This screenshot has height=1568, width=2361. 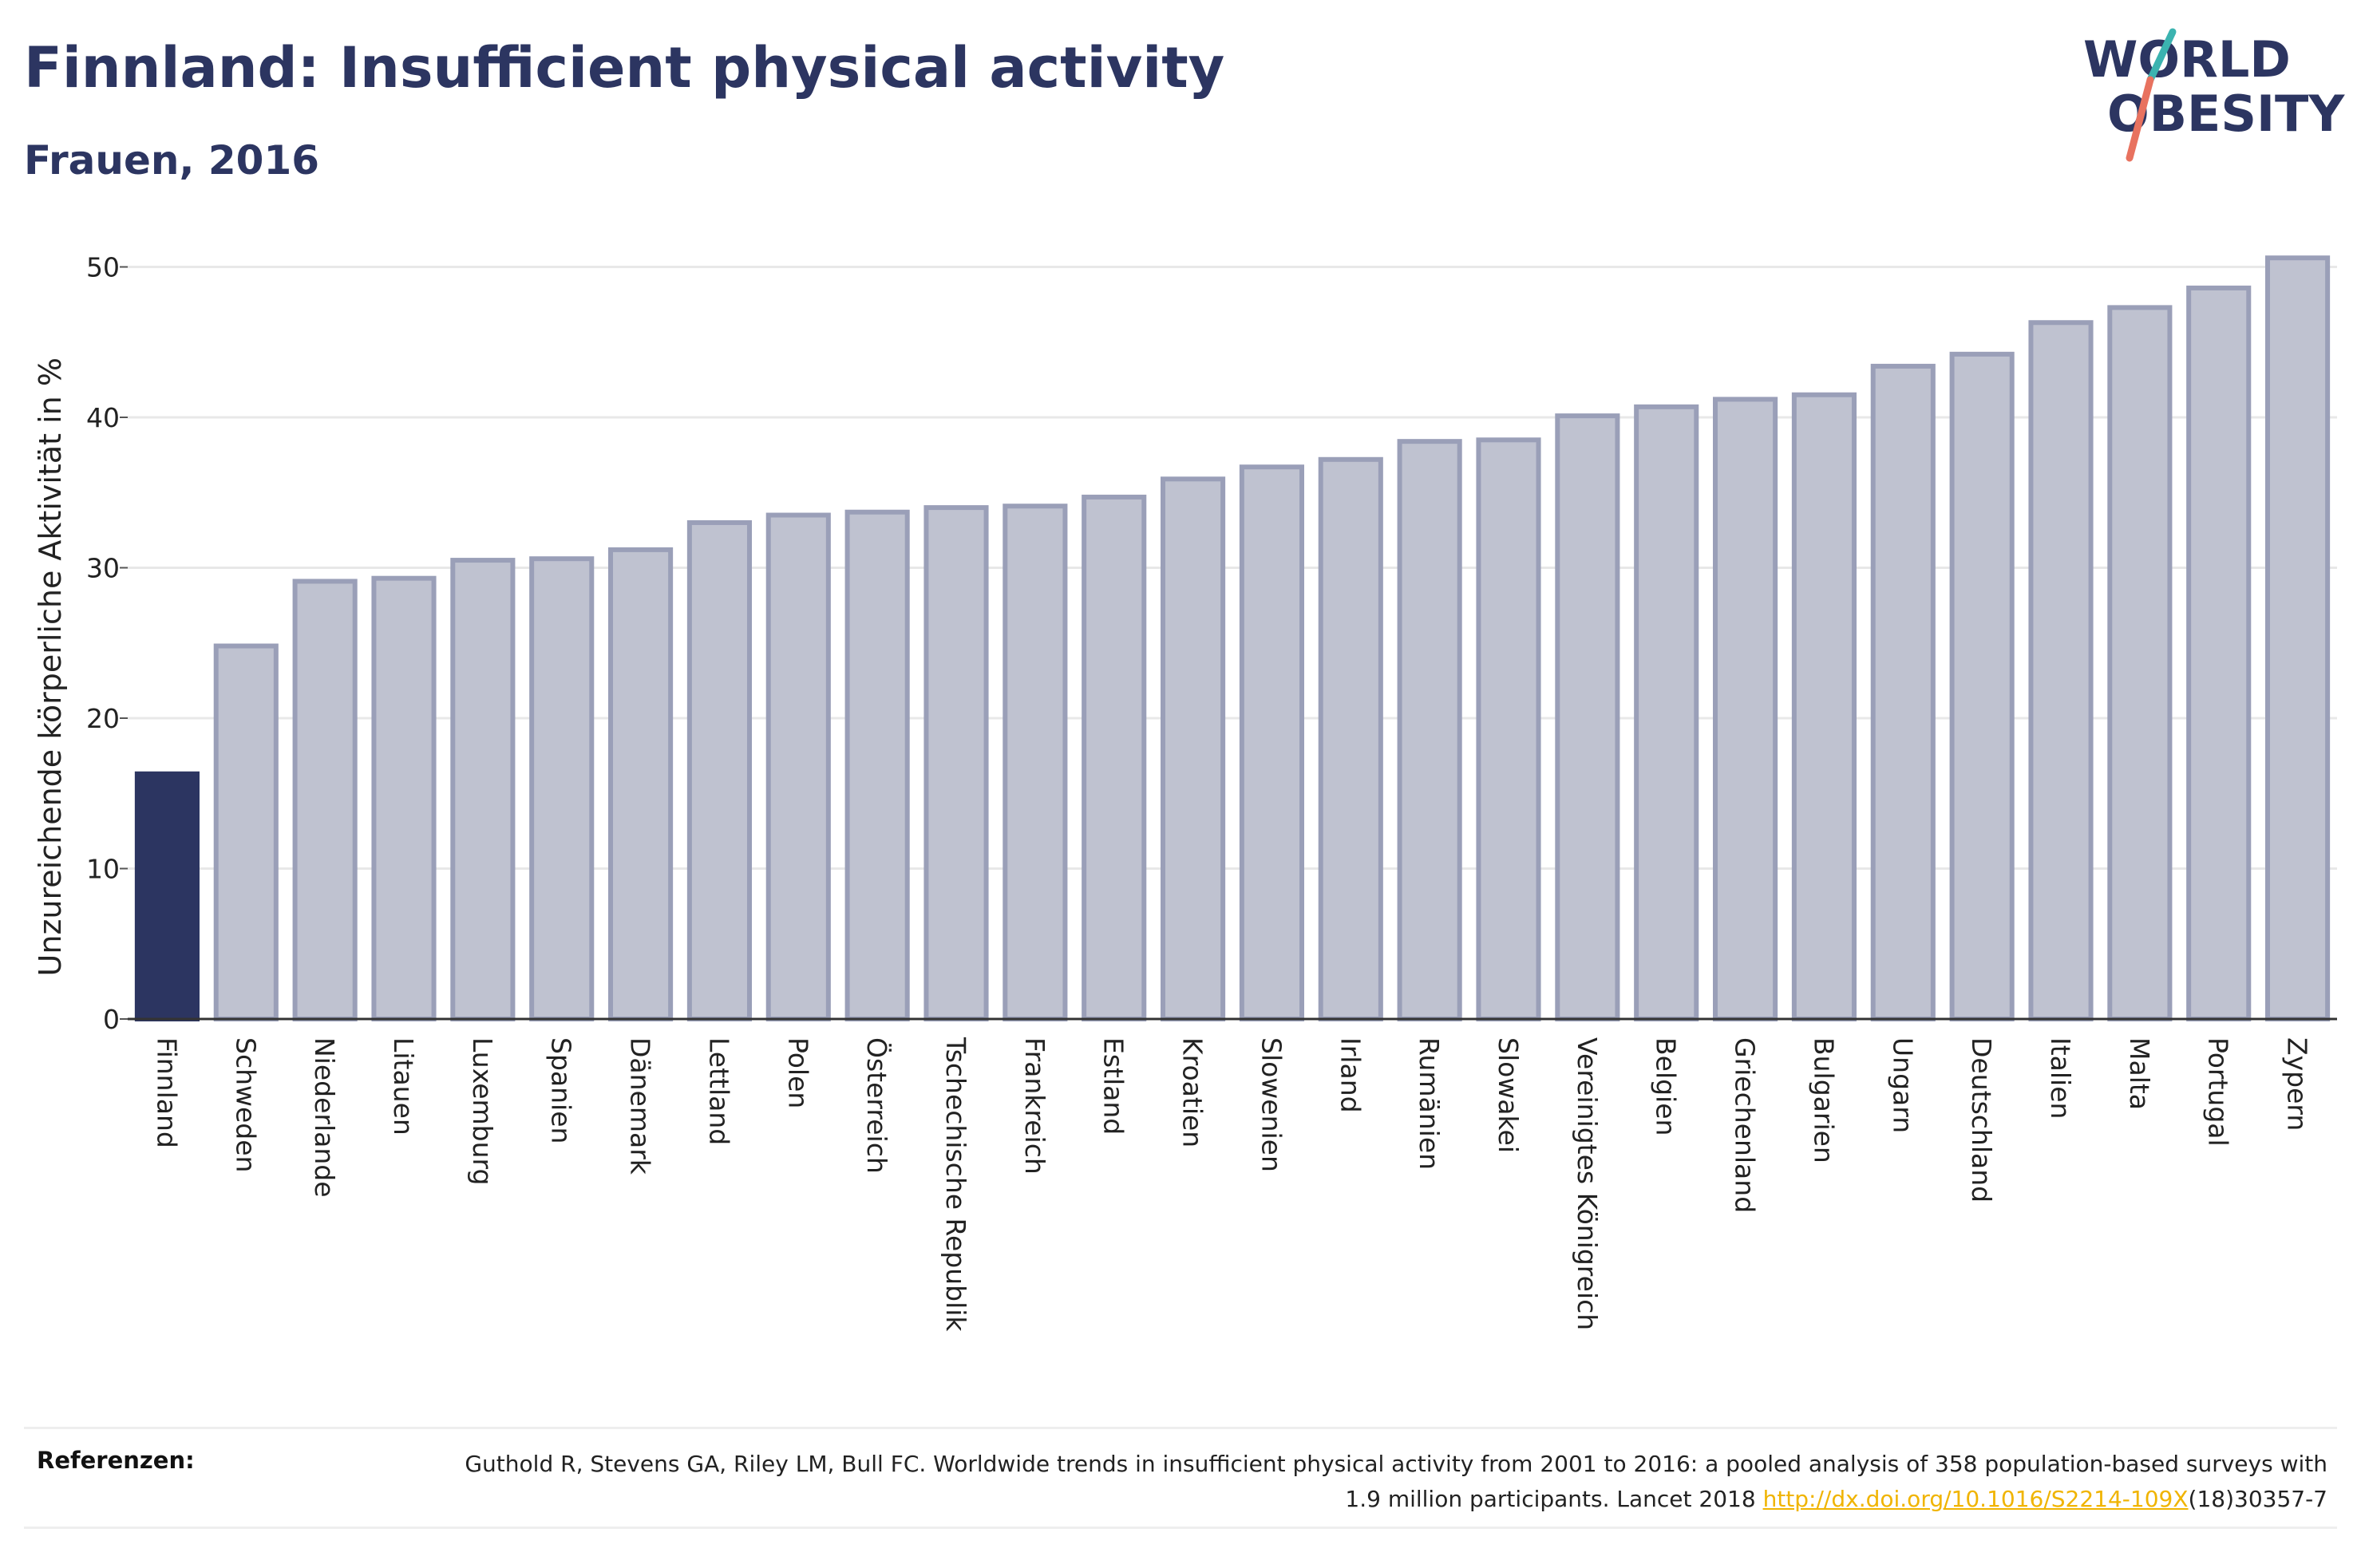 What do you see at coordinates (2257, 1499) in the screenshot?
I see `reference-suffix: (18)30357-7` at bounding box center [2257, 1499].